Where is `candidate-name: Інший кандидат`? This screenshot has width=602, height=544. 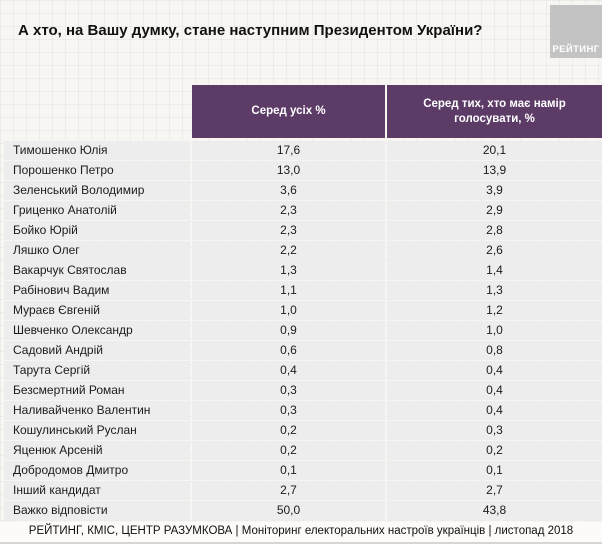 candidate-name: Інший кандидат is located at coordinates (97, 490).